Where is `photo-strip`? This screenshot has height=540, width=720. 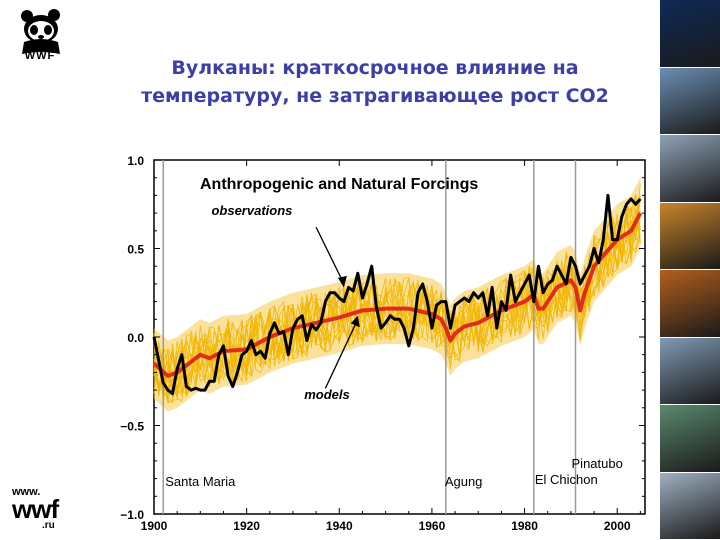
photo-strip is located at coordinates (690, 270).